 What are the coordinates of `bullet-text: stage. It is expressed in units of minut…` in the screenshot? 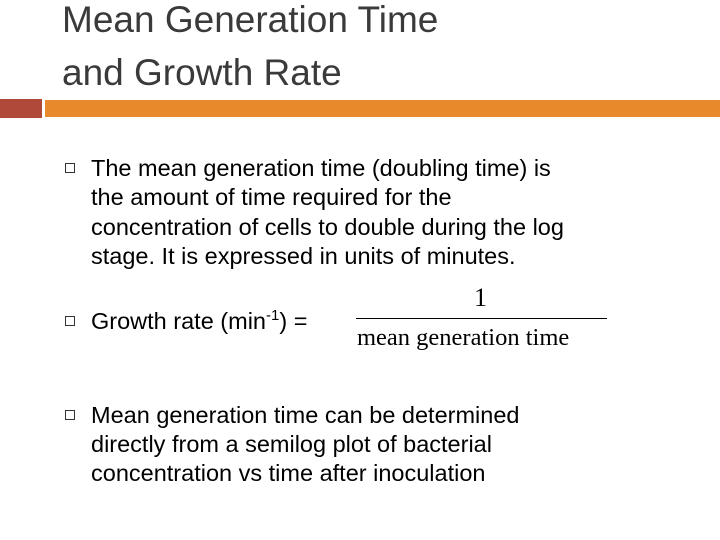 It's located at (303, 256).